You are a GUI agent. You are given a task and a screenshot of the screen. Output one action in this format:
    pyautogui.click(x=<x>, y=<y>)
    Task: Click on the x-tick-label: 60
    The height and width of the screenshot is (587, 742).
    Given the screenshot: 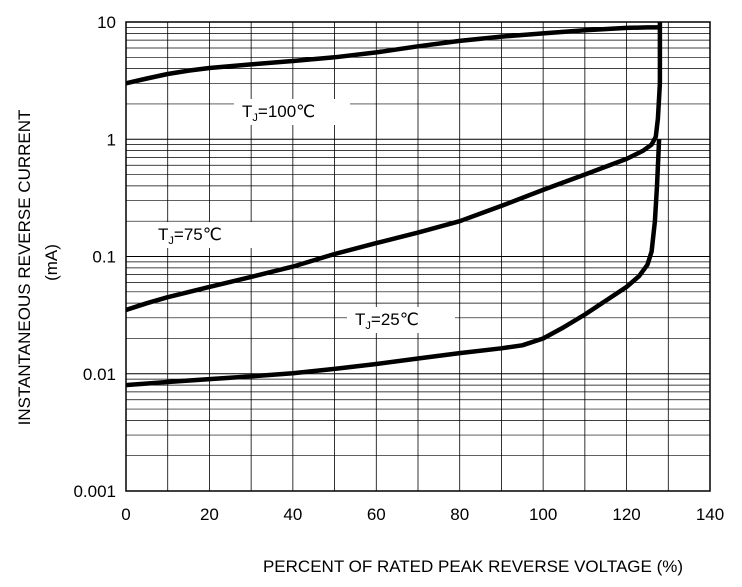 What is the action you would take?
    pyautogui.click(x=376, y=514)
    